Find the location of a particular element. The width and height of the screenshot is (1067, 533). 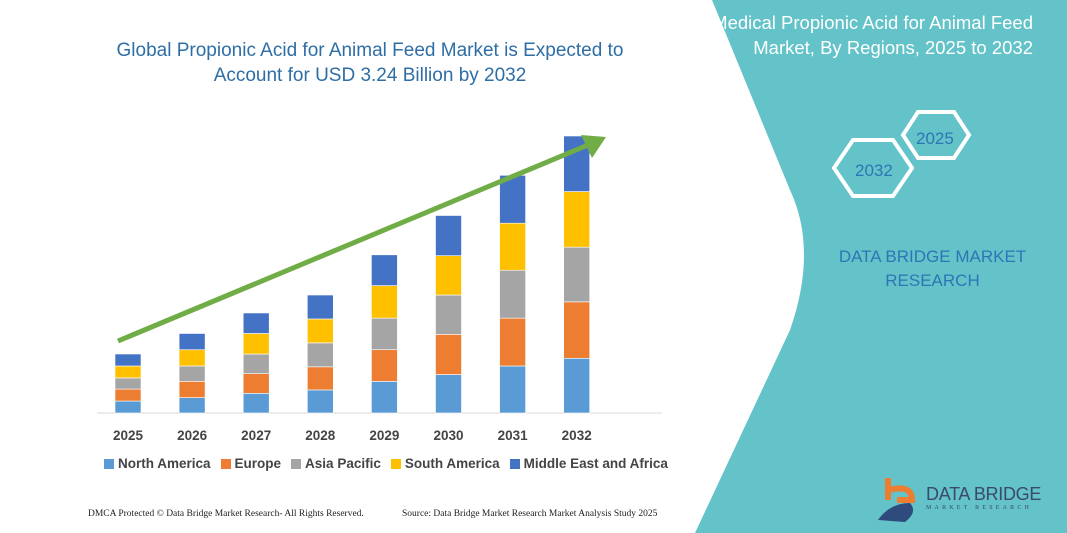

bar-segment-south-america-2026 is located at coordinates (192, 358).